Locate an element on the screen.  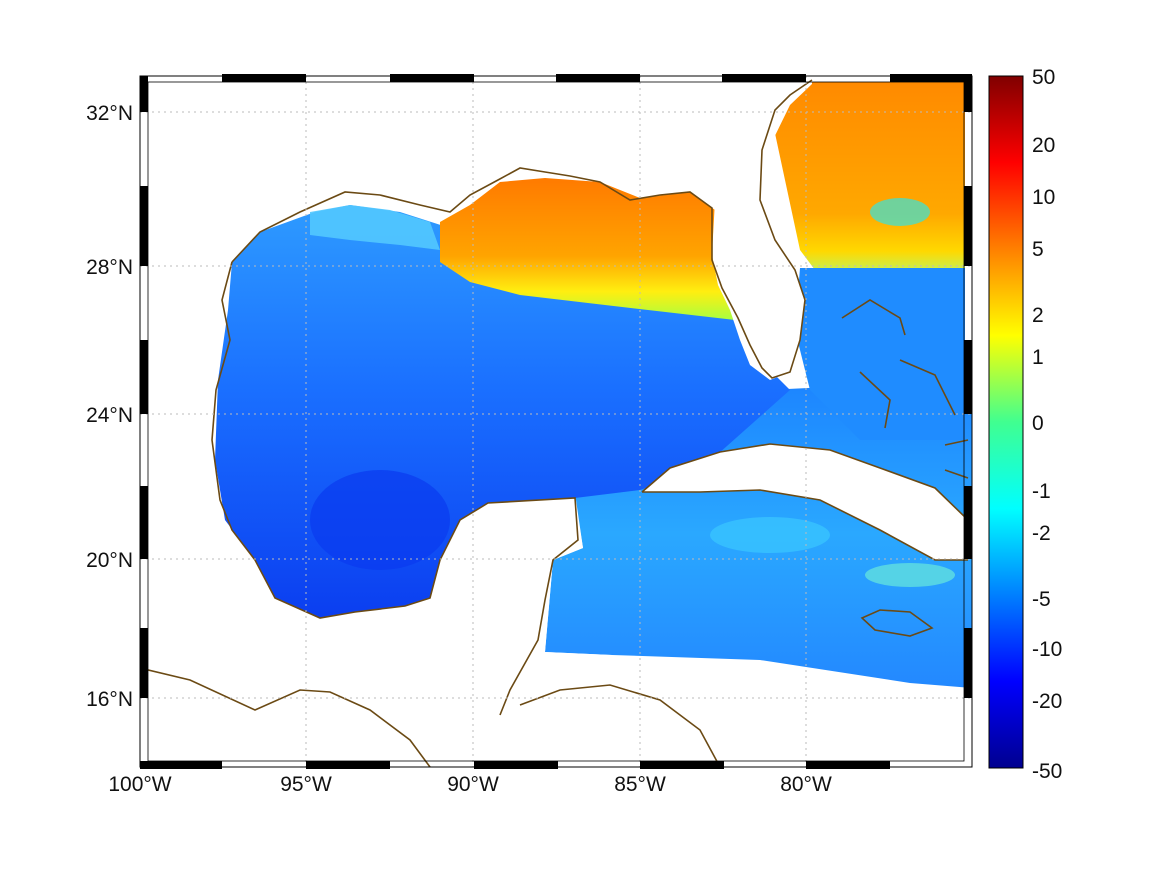
cbar-label-neg10: -10 is located at coordinates (1047, 649).